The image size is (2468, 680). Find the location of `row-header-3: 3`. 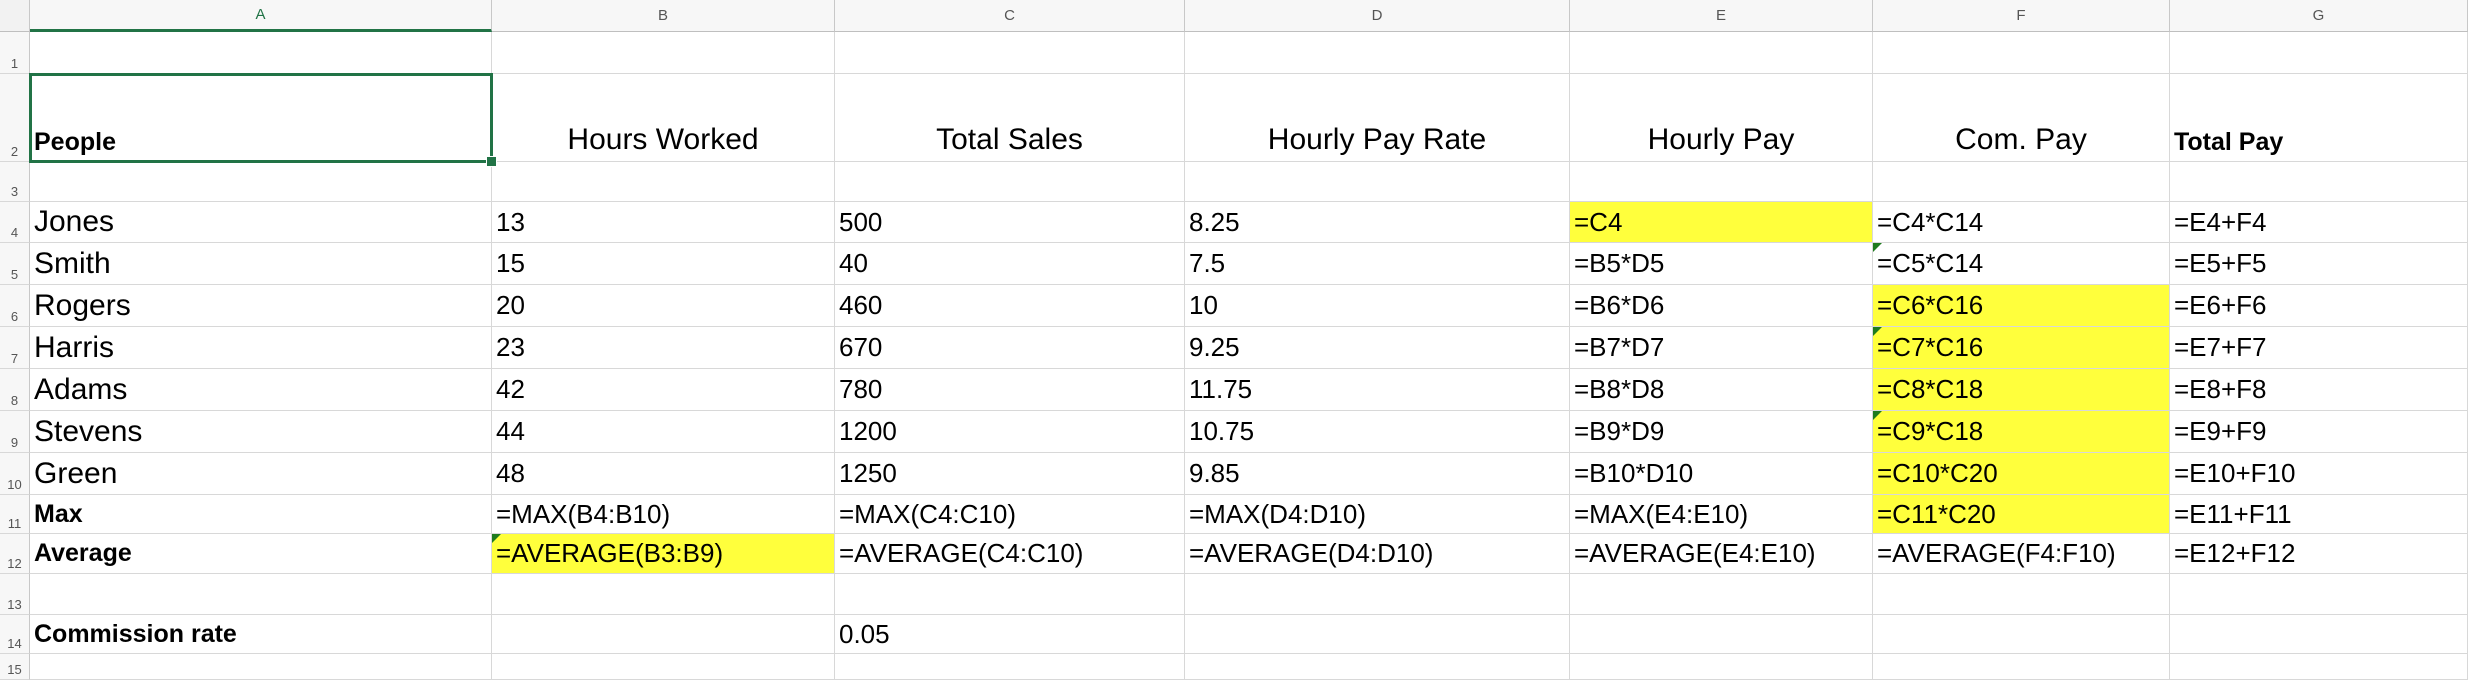

row-header-3: 3 is located at coordinates (15, 182).